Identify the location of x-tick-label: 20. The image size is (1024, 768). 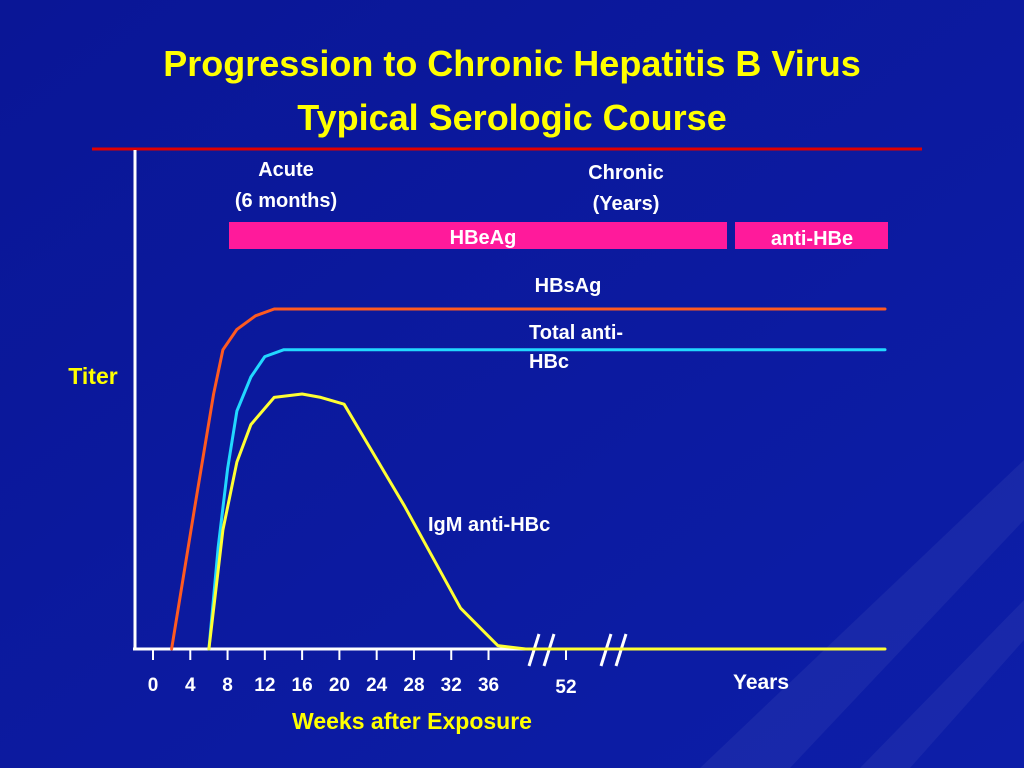
(339, 685).